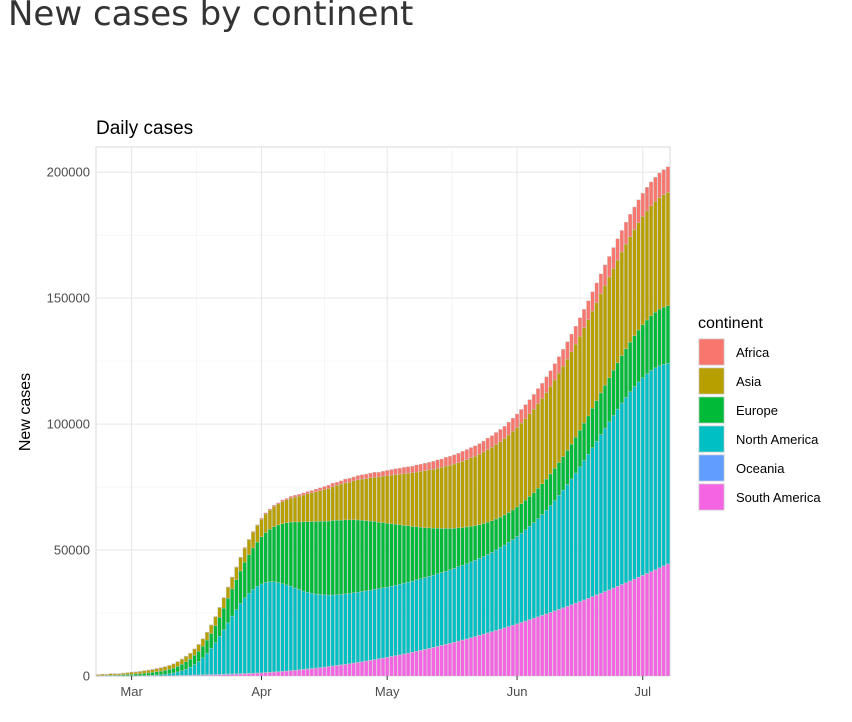 This screenshot has width=852, height=722. What do you see at coordinates (711, 468) in the screenshot?
I see `legend-swatch-oceania` at bounding box center [711, 468].